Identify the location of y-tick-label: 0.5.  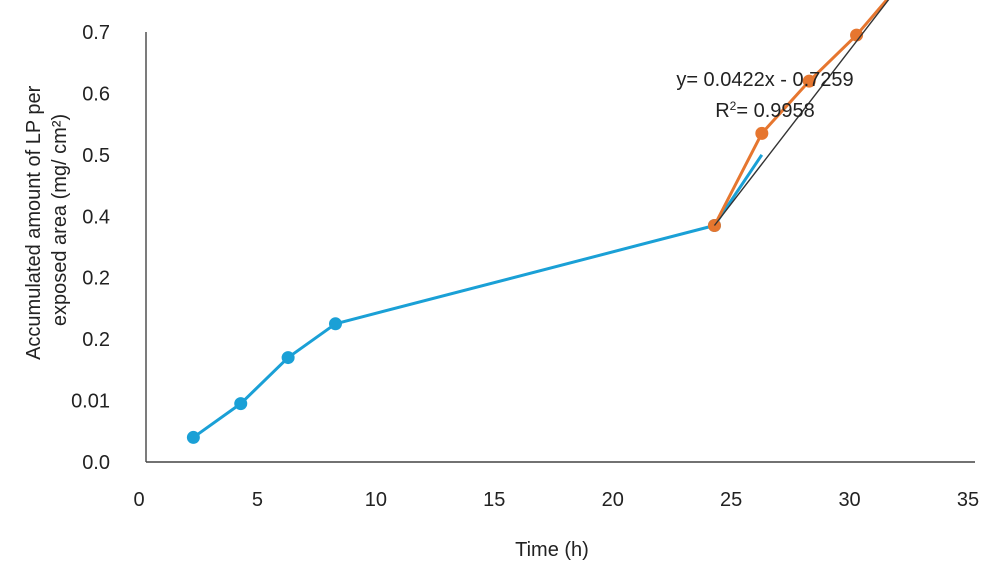
(96, 156).